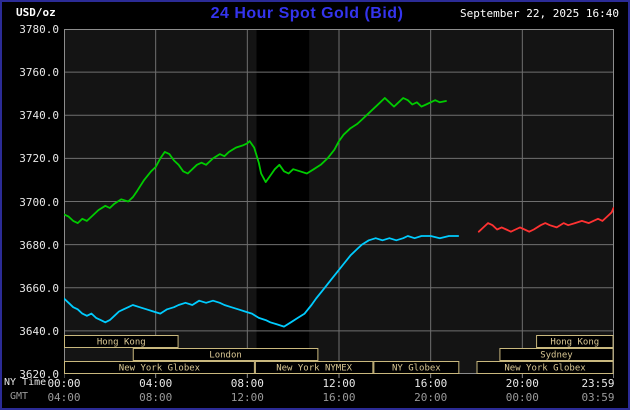  Describe the element at coordinates (39, 331) in the screenshot. I see `y-axis-tick-label: 3640.0` at that location.